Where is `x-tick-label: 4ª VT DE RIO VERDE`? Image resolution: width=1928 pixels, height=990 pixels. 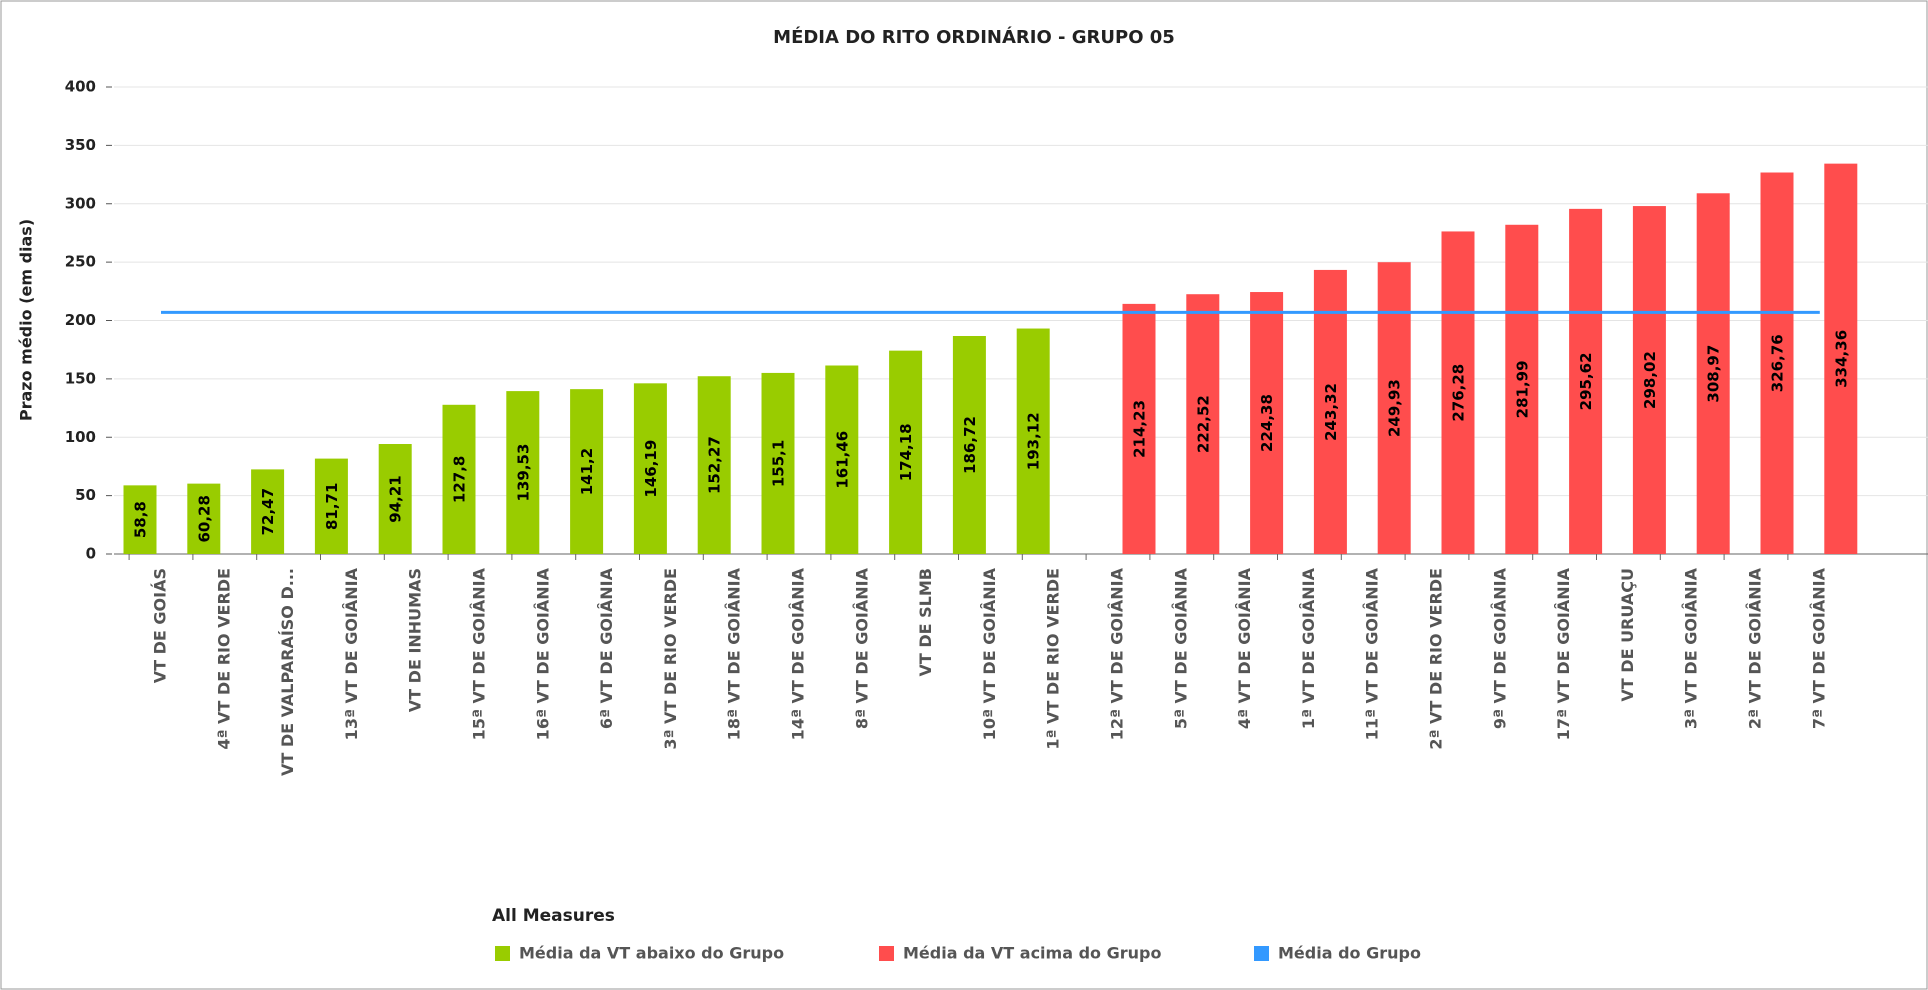
x-tick-label: 4ª VT DE RIO VERDE is located at coordinates (223, 659).